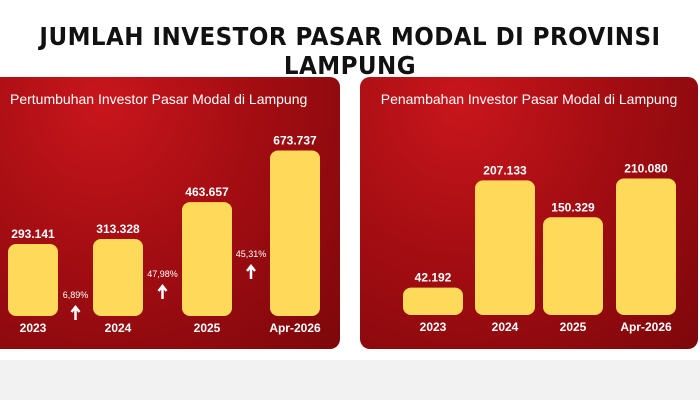 The image size is (700, 400). I want to click on growth-label: 45,31%, so click(251, 254).